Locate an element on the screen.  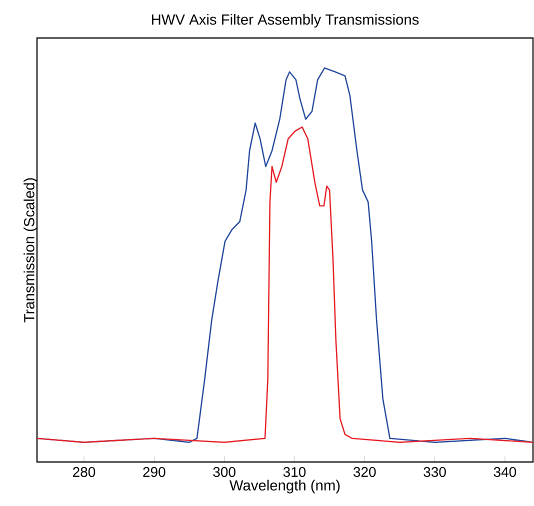
x-tick-label: 320 is located at coordinates (364, 472).